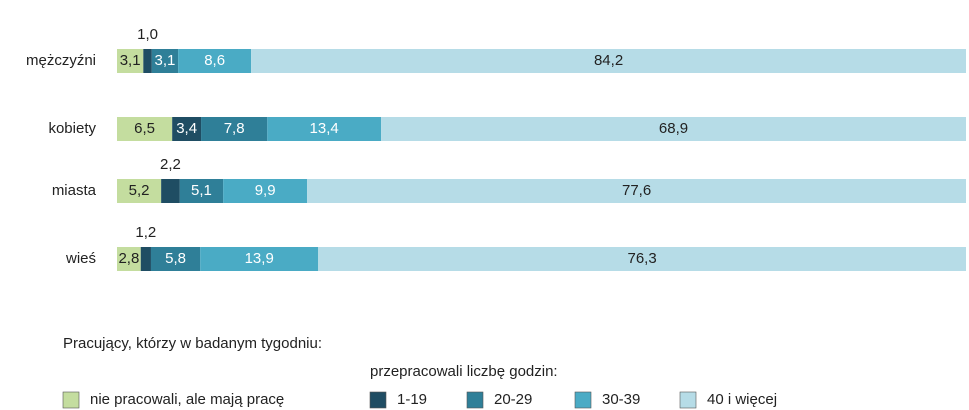 The width and height of the screenshot is (969, 410). I want to click on legend-label: 30-39, so click(621, 399).